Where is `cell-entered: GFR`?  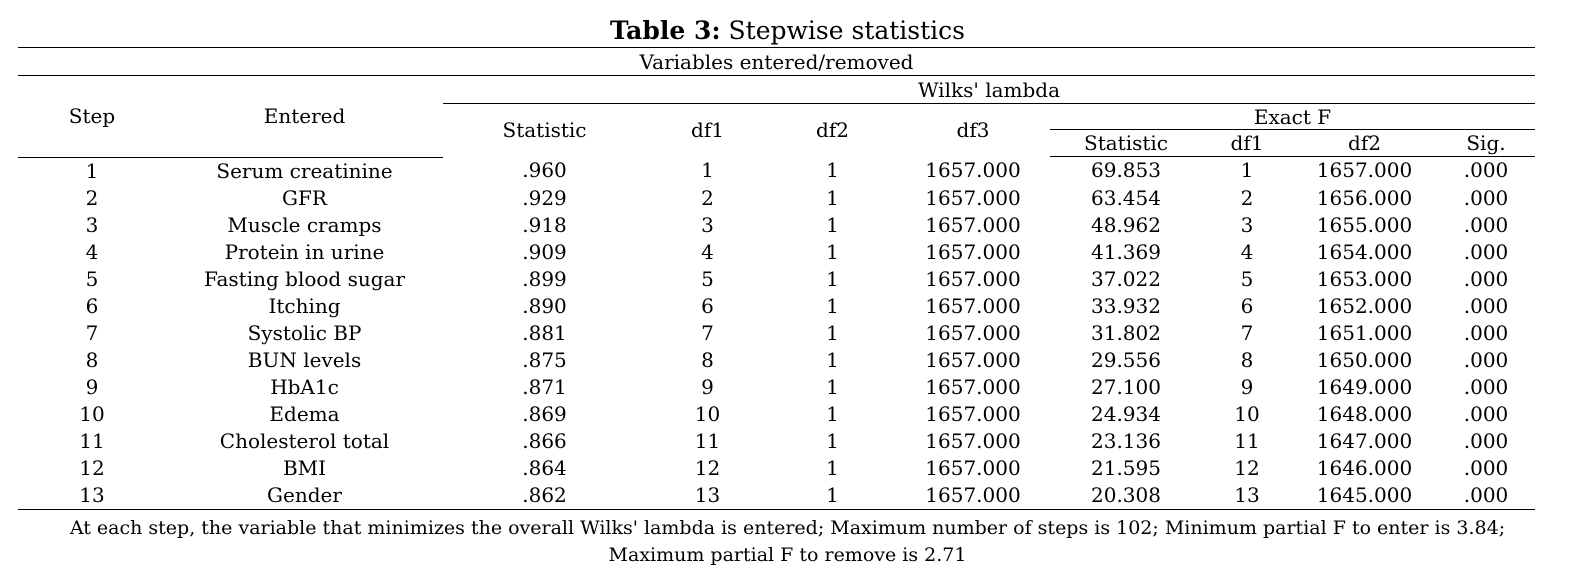
cell-entered: GFR is located at coordinates (304, 197).